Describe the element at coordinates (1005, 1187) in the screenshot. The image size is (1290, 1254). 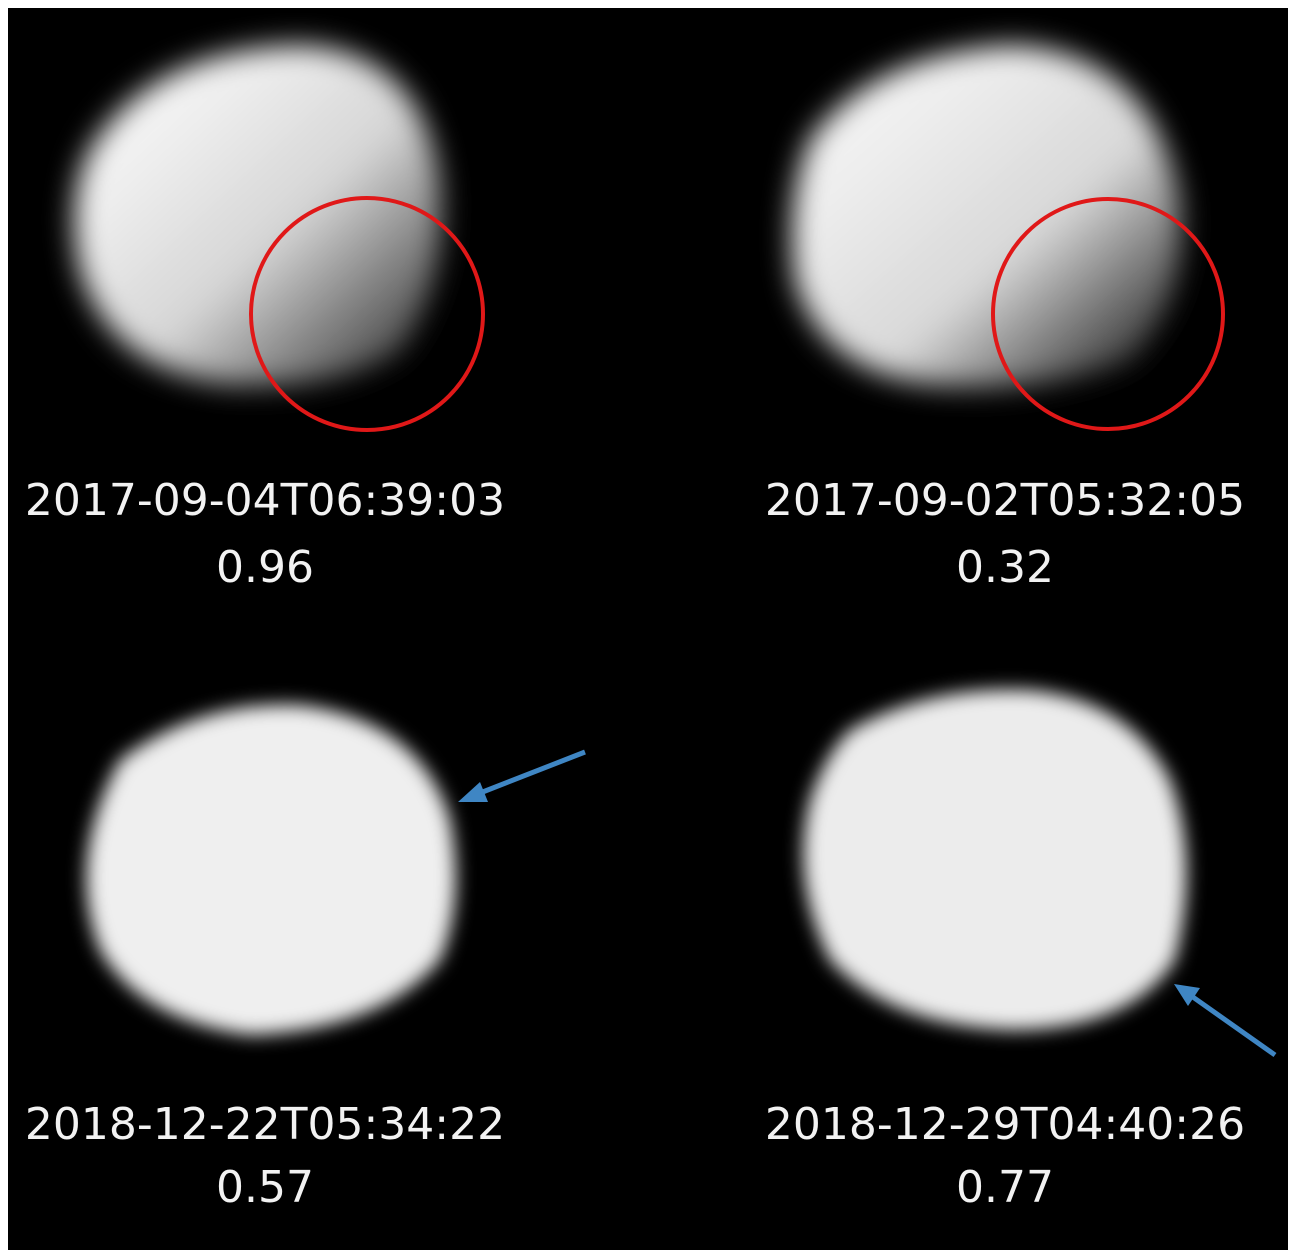
I see `value: 0.77` at that location.